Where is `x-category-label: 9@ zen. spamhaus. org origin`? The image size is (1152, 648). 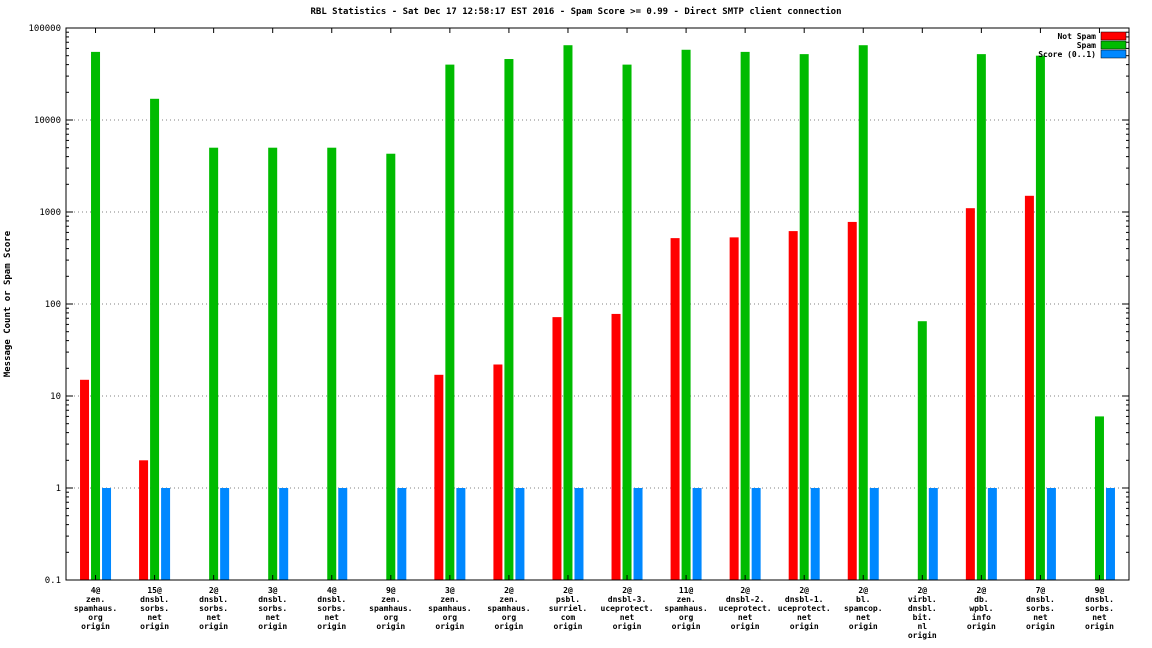 x-category-label: 9@ zen. spamhaus. org origin is located at coordinates (390, 608).